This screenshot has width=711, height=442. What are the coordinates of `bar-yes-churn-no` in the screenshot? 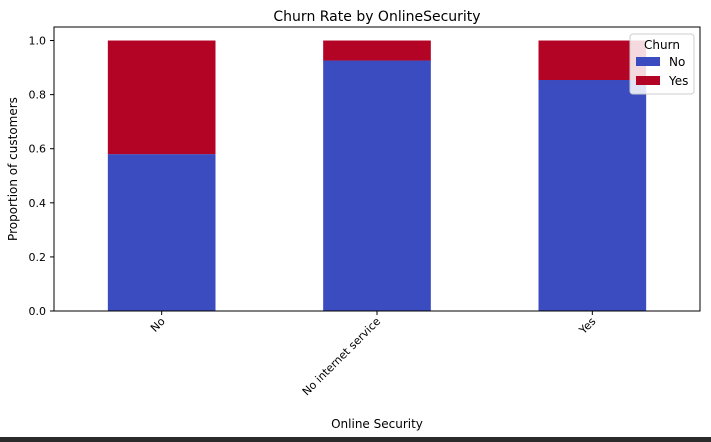 It's located at (592, 195).